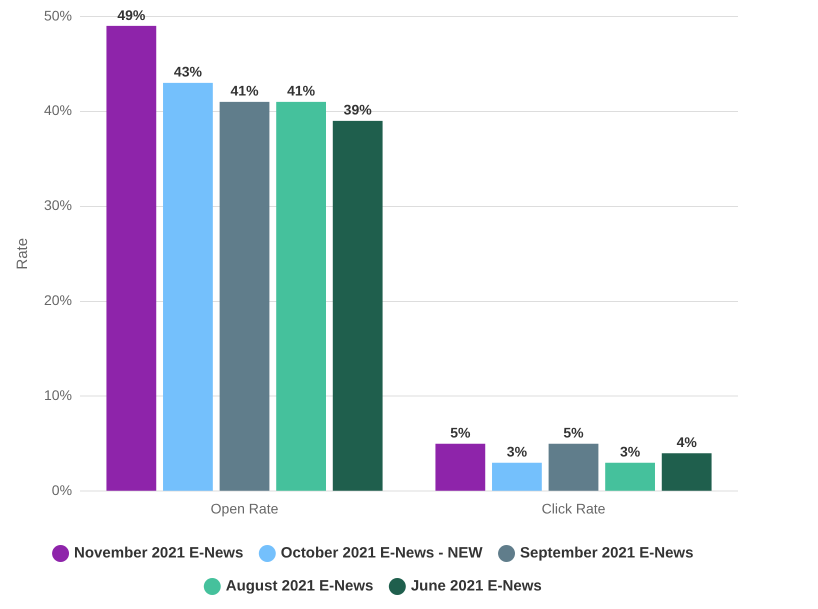  I want to click on y-tick-label: 10%, so click(58, 395).